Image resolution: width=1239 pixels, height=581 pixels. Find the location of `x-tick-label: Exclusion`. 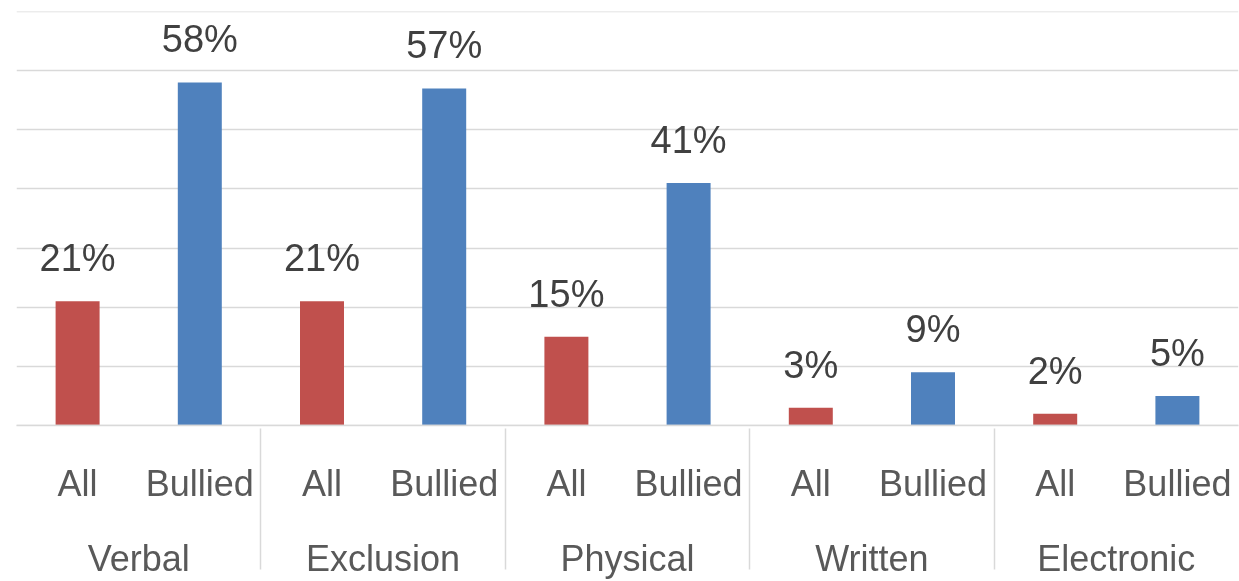

x-tick-label: Exclusion is located at coordinates (383, 558).